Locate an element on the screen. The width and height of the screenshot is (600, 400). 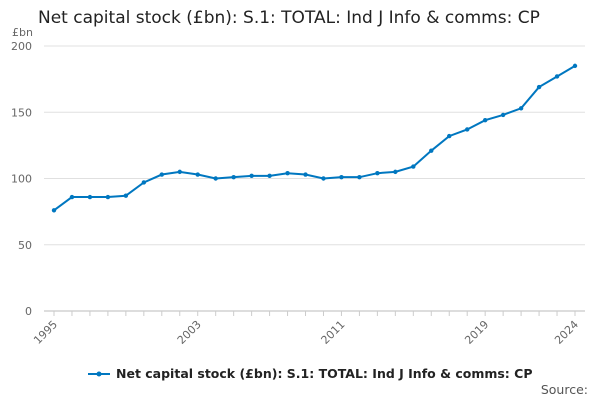
y-axis-label: £bn is located at coordinates (22, 32).